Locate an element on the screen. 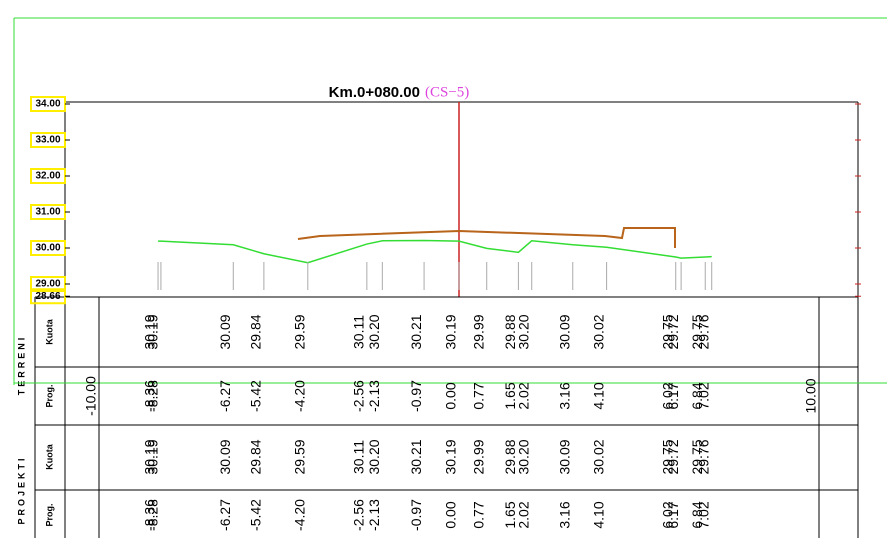 This screenshot has width=887, height=538. subtitle: (CS−5) is located at coordinates (447, 92).